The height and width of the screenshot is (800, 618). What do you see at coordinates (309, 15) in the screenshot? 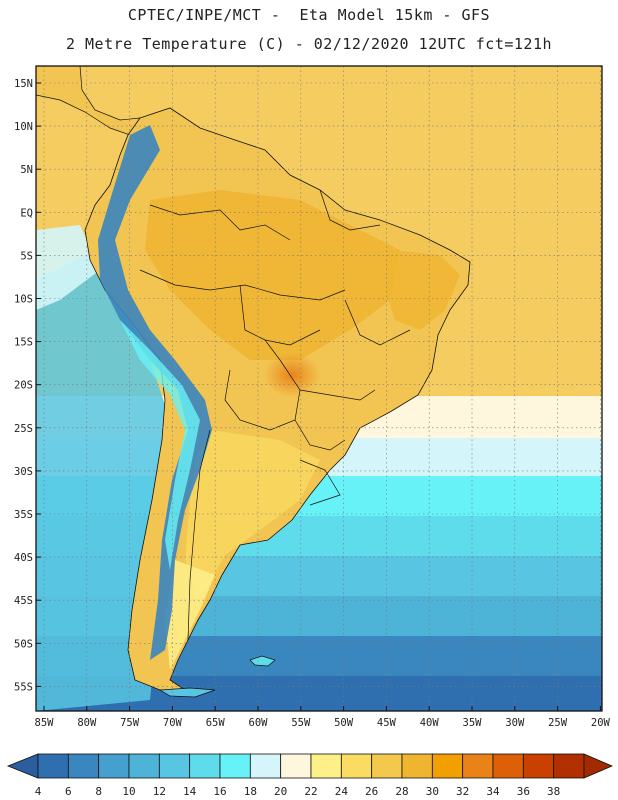
I see `map-title: CPTEC/INPE/MCT - Eta Model 15km - GFS` at bounding box center [309, 15].